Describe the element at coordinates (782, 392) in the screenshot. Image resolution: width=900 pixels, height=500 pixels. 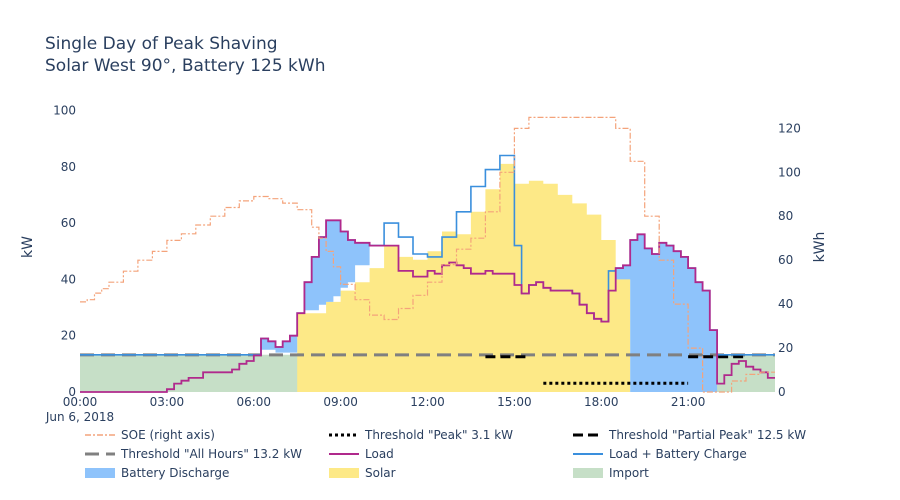
I see `y2-tick-label: 0` at that location.